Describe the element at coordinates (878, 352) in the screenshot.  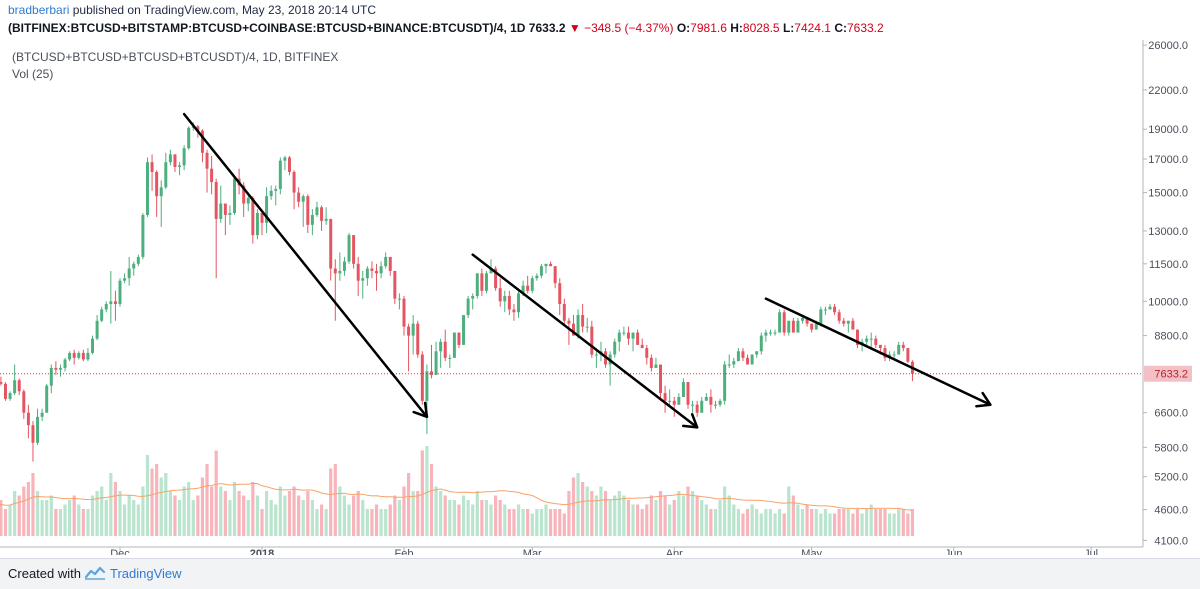
I see `trend-arrow` at that location.